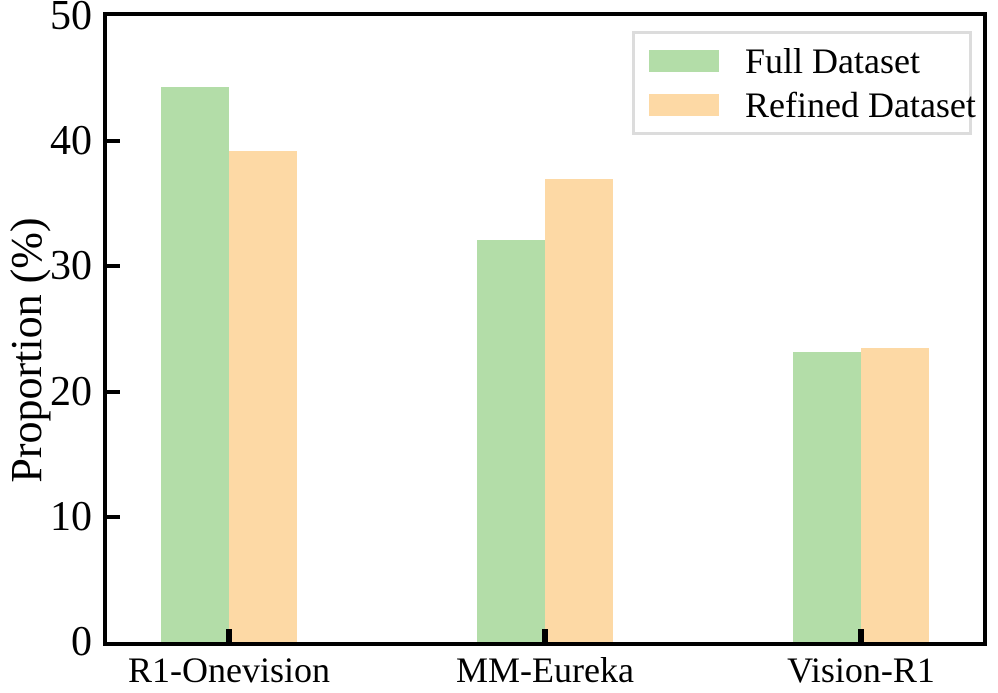  Describe the element at coordinates (827, 496) in the screenshot. I see `bar-vision-r1-full-dataset` at that location.